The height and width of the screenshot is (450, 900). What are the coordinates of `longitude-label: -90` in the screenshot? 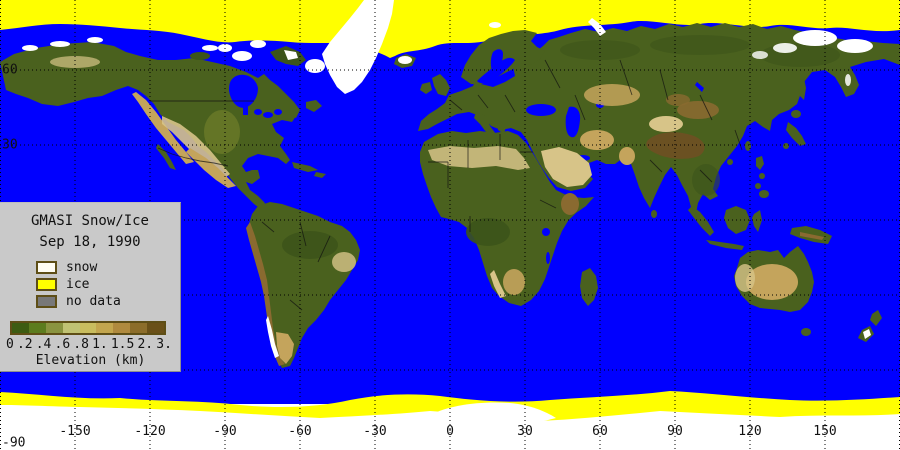 It's located at (225, 431).